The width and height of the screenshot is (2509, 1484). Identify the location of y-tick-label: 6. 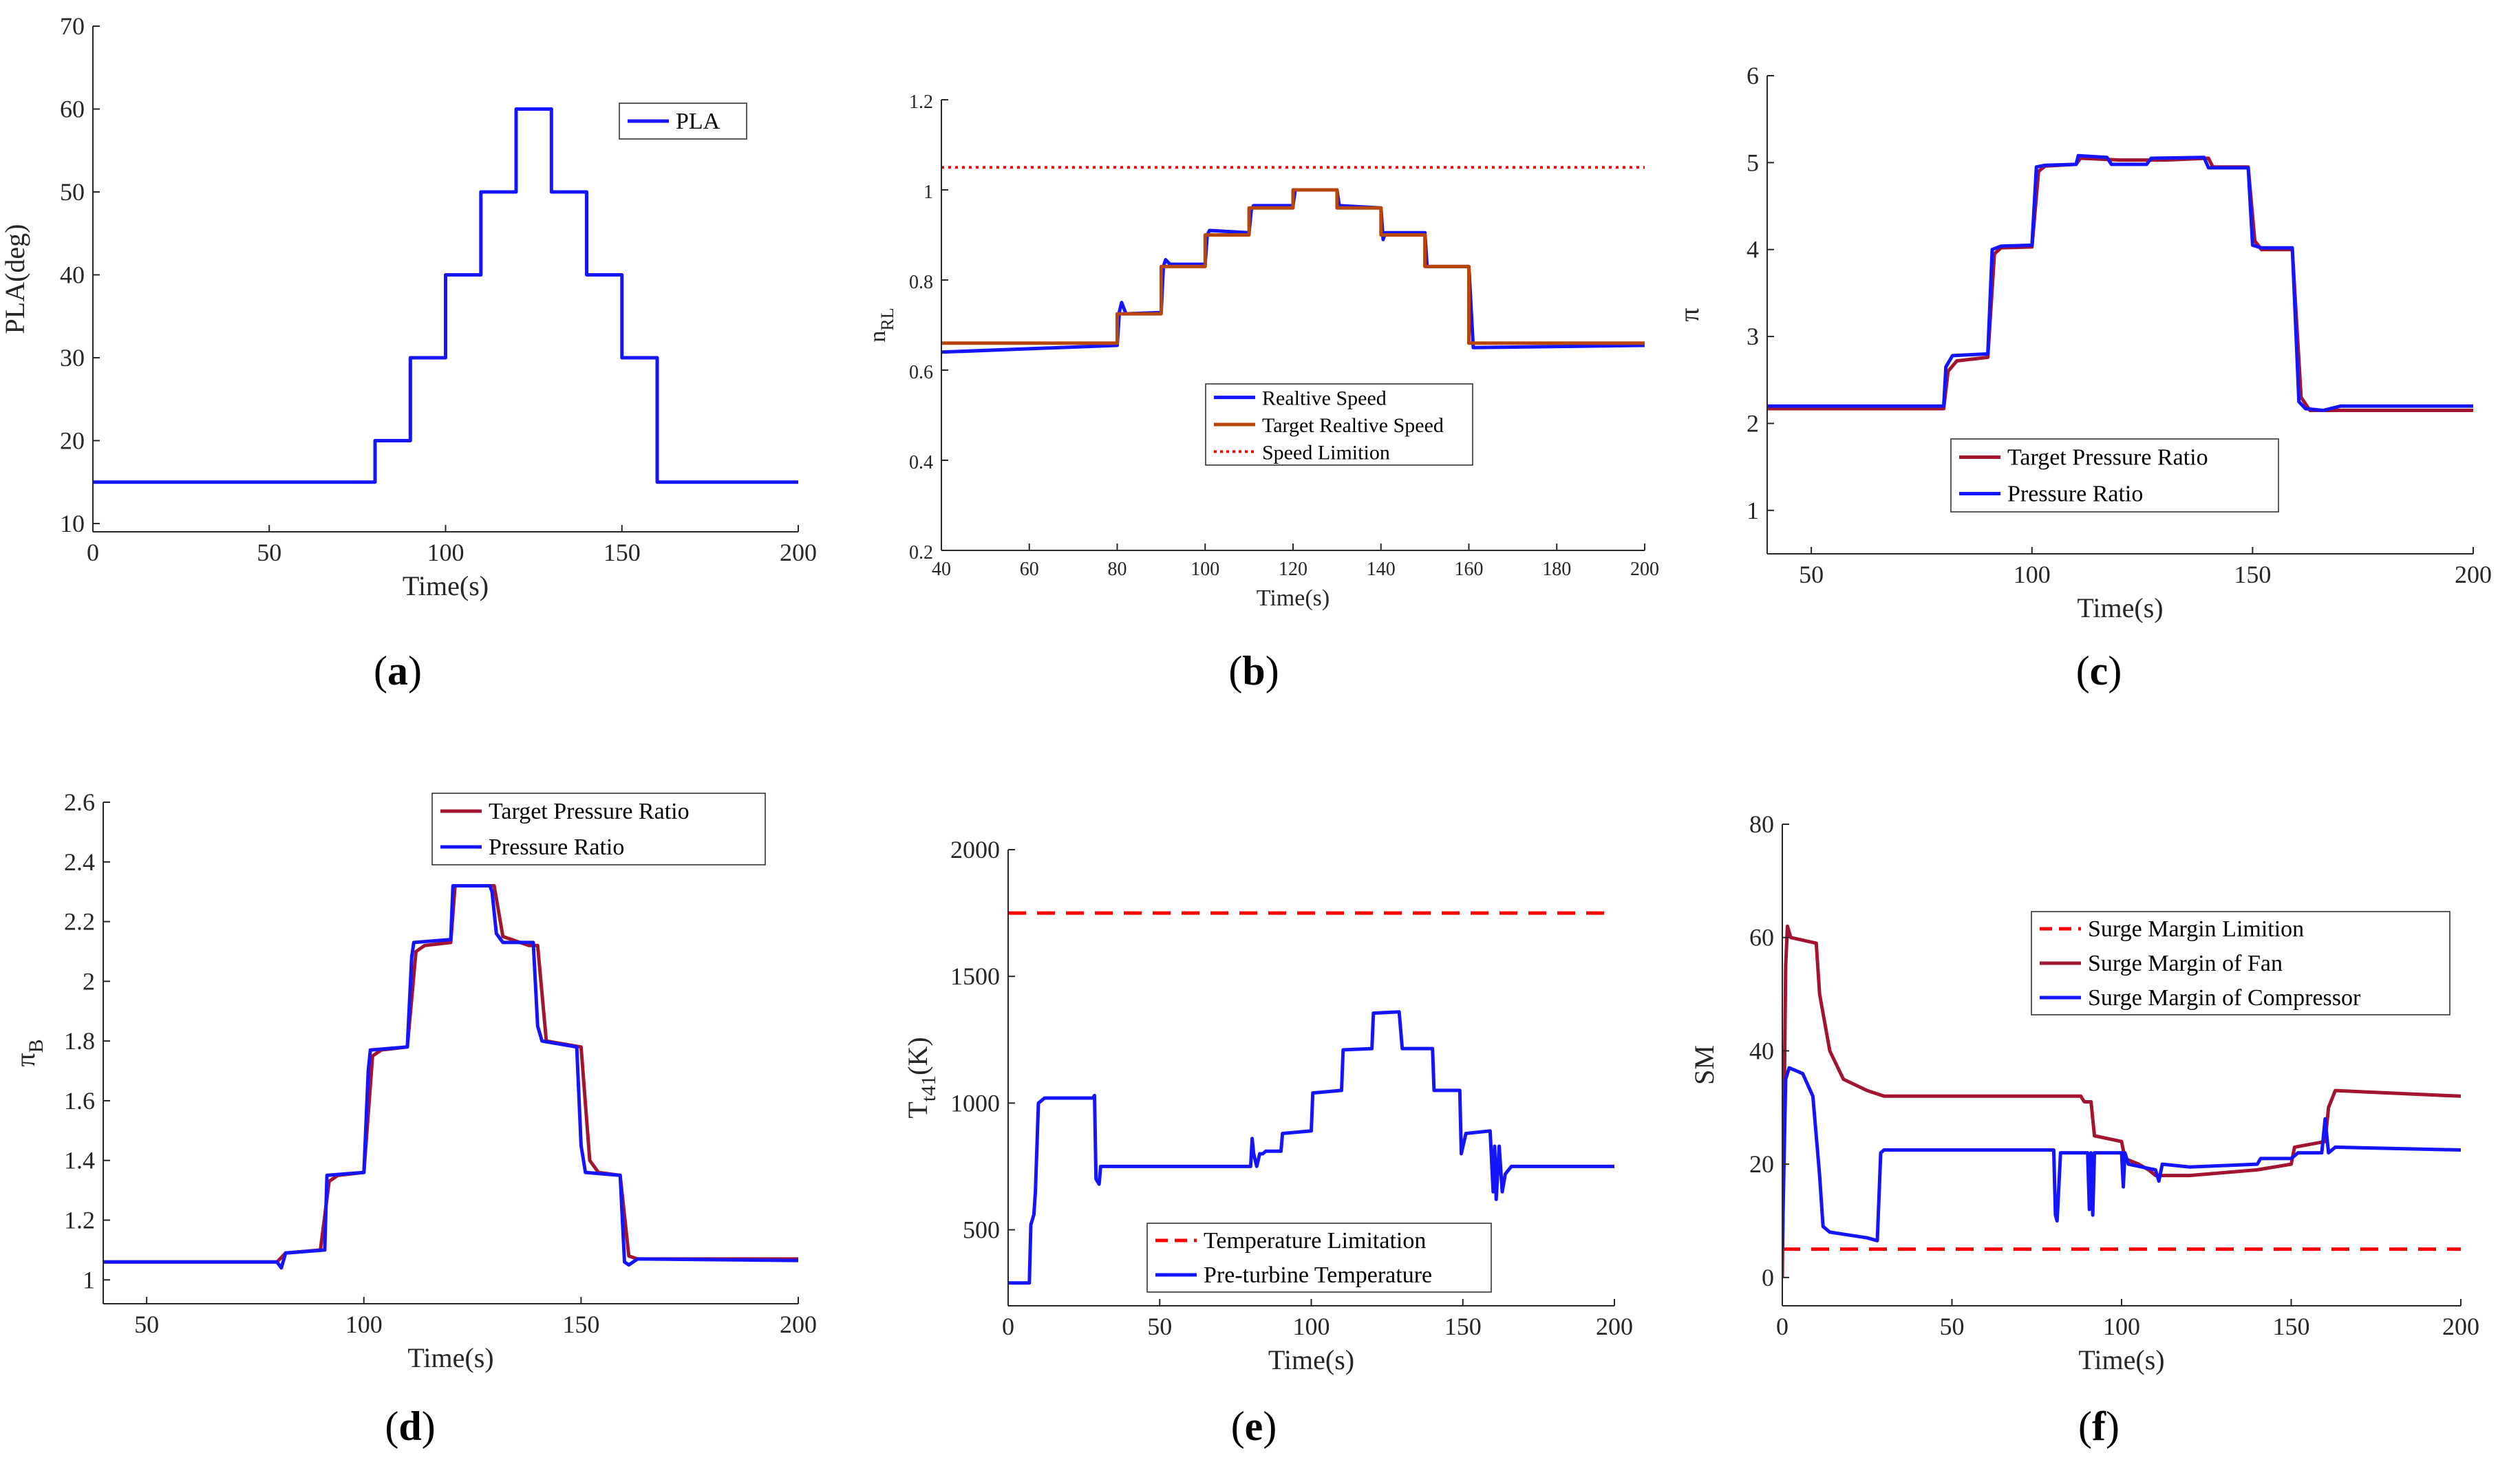
(1753, 75).